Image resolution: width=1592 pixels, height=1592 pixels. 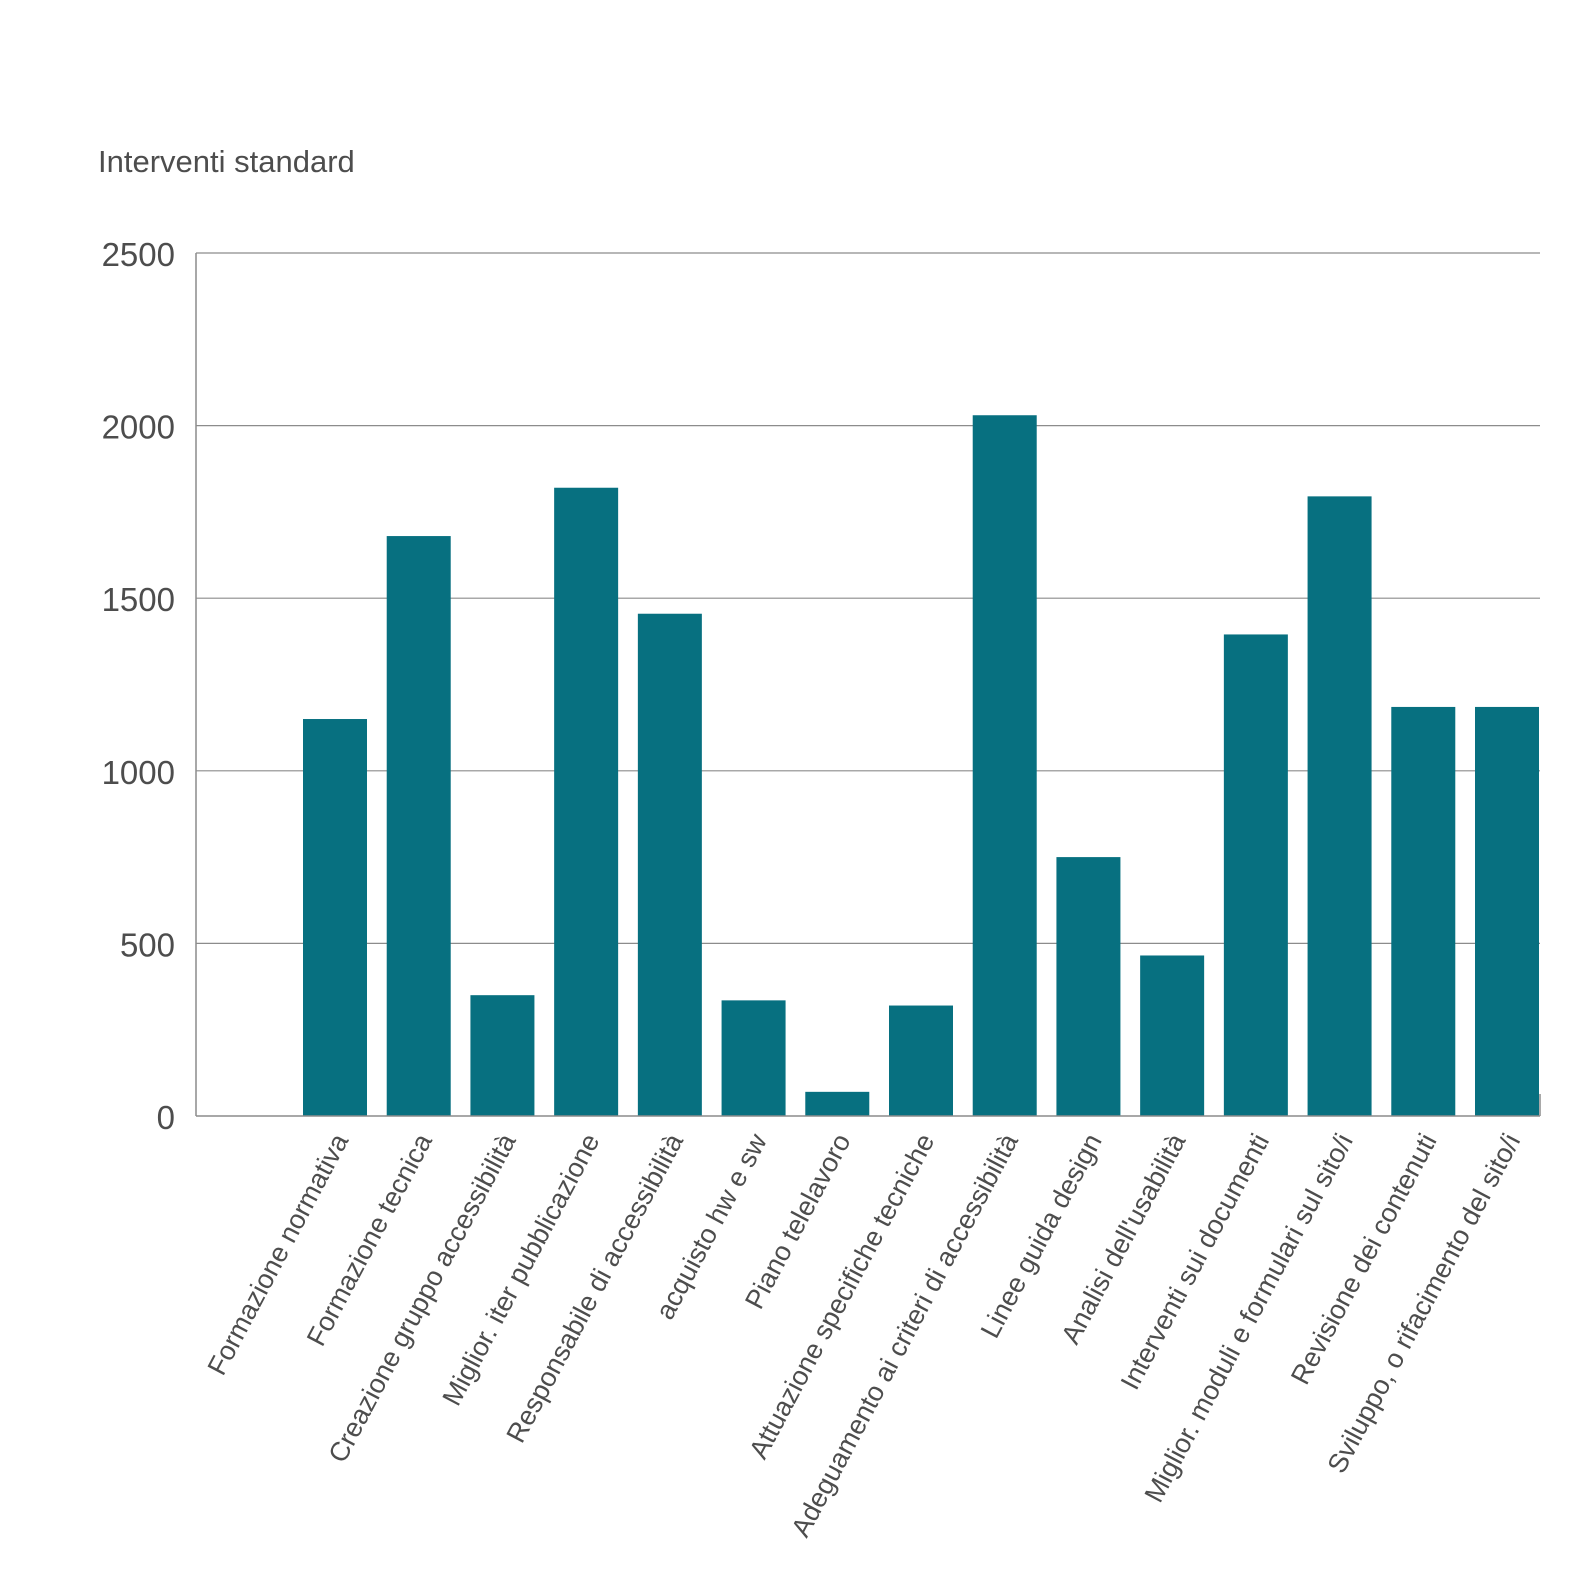 I want to click on y-axis-tick-labels: 0 500 1000 1500 2000 2500, so click(x=138, y=686).